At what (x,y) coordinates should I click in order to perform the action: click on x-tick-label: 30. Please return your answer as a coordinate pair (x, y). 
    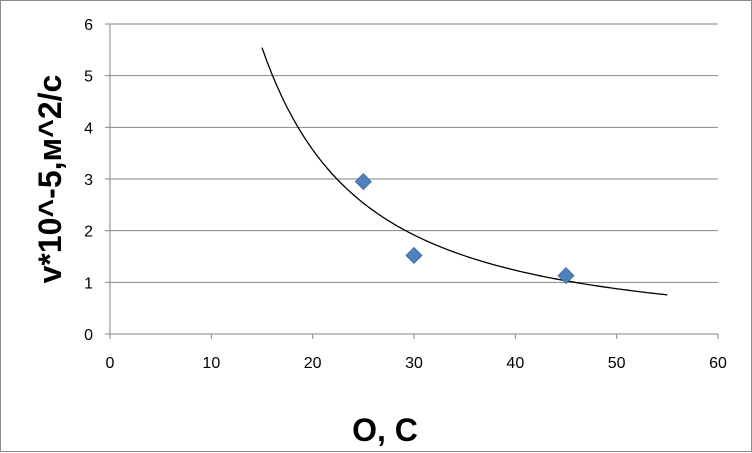
    Looking at the image, I should click on (414, 363).